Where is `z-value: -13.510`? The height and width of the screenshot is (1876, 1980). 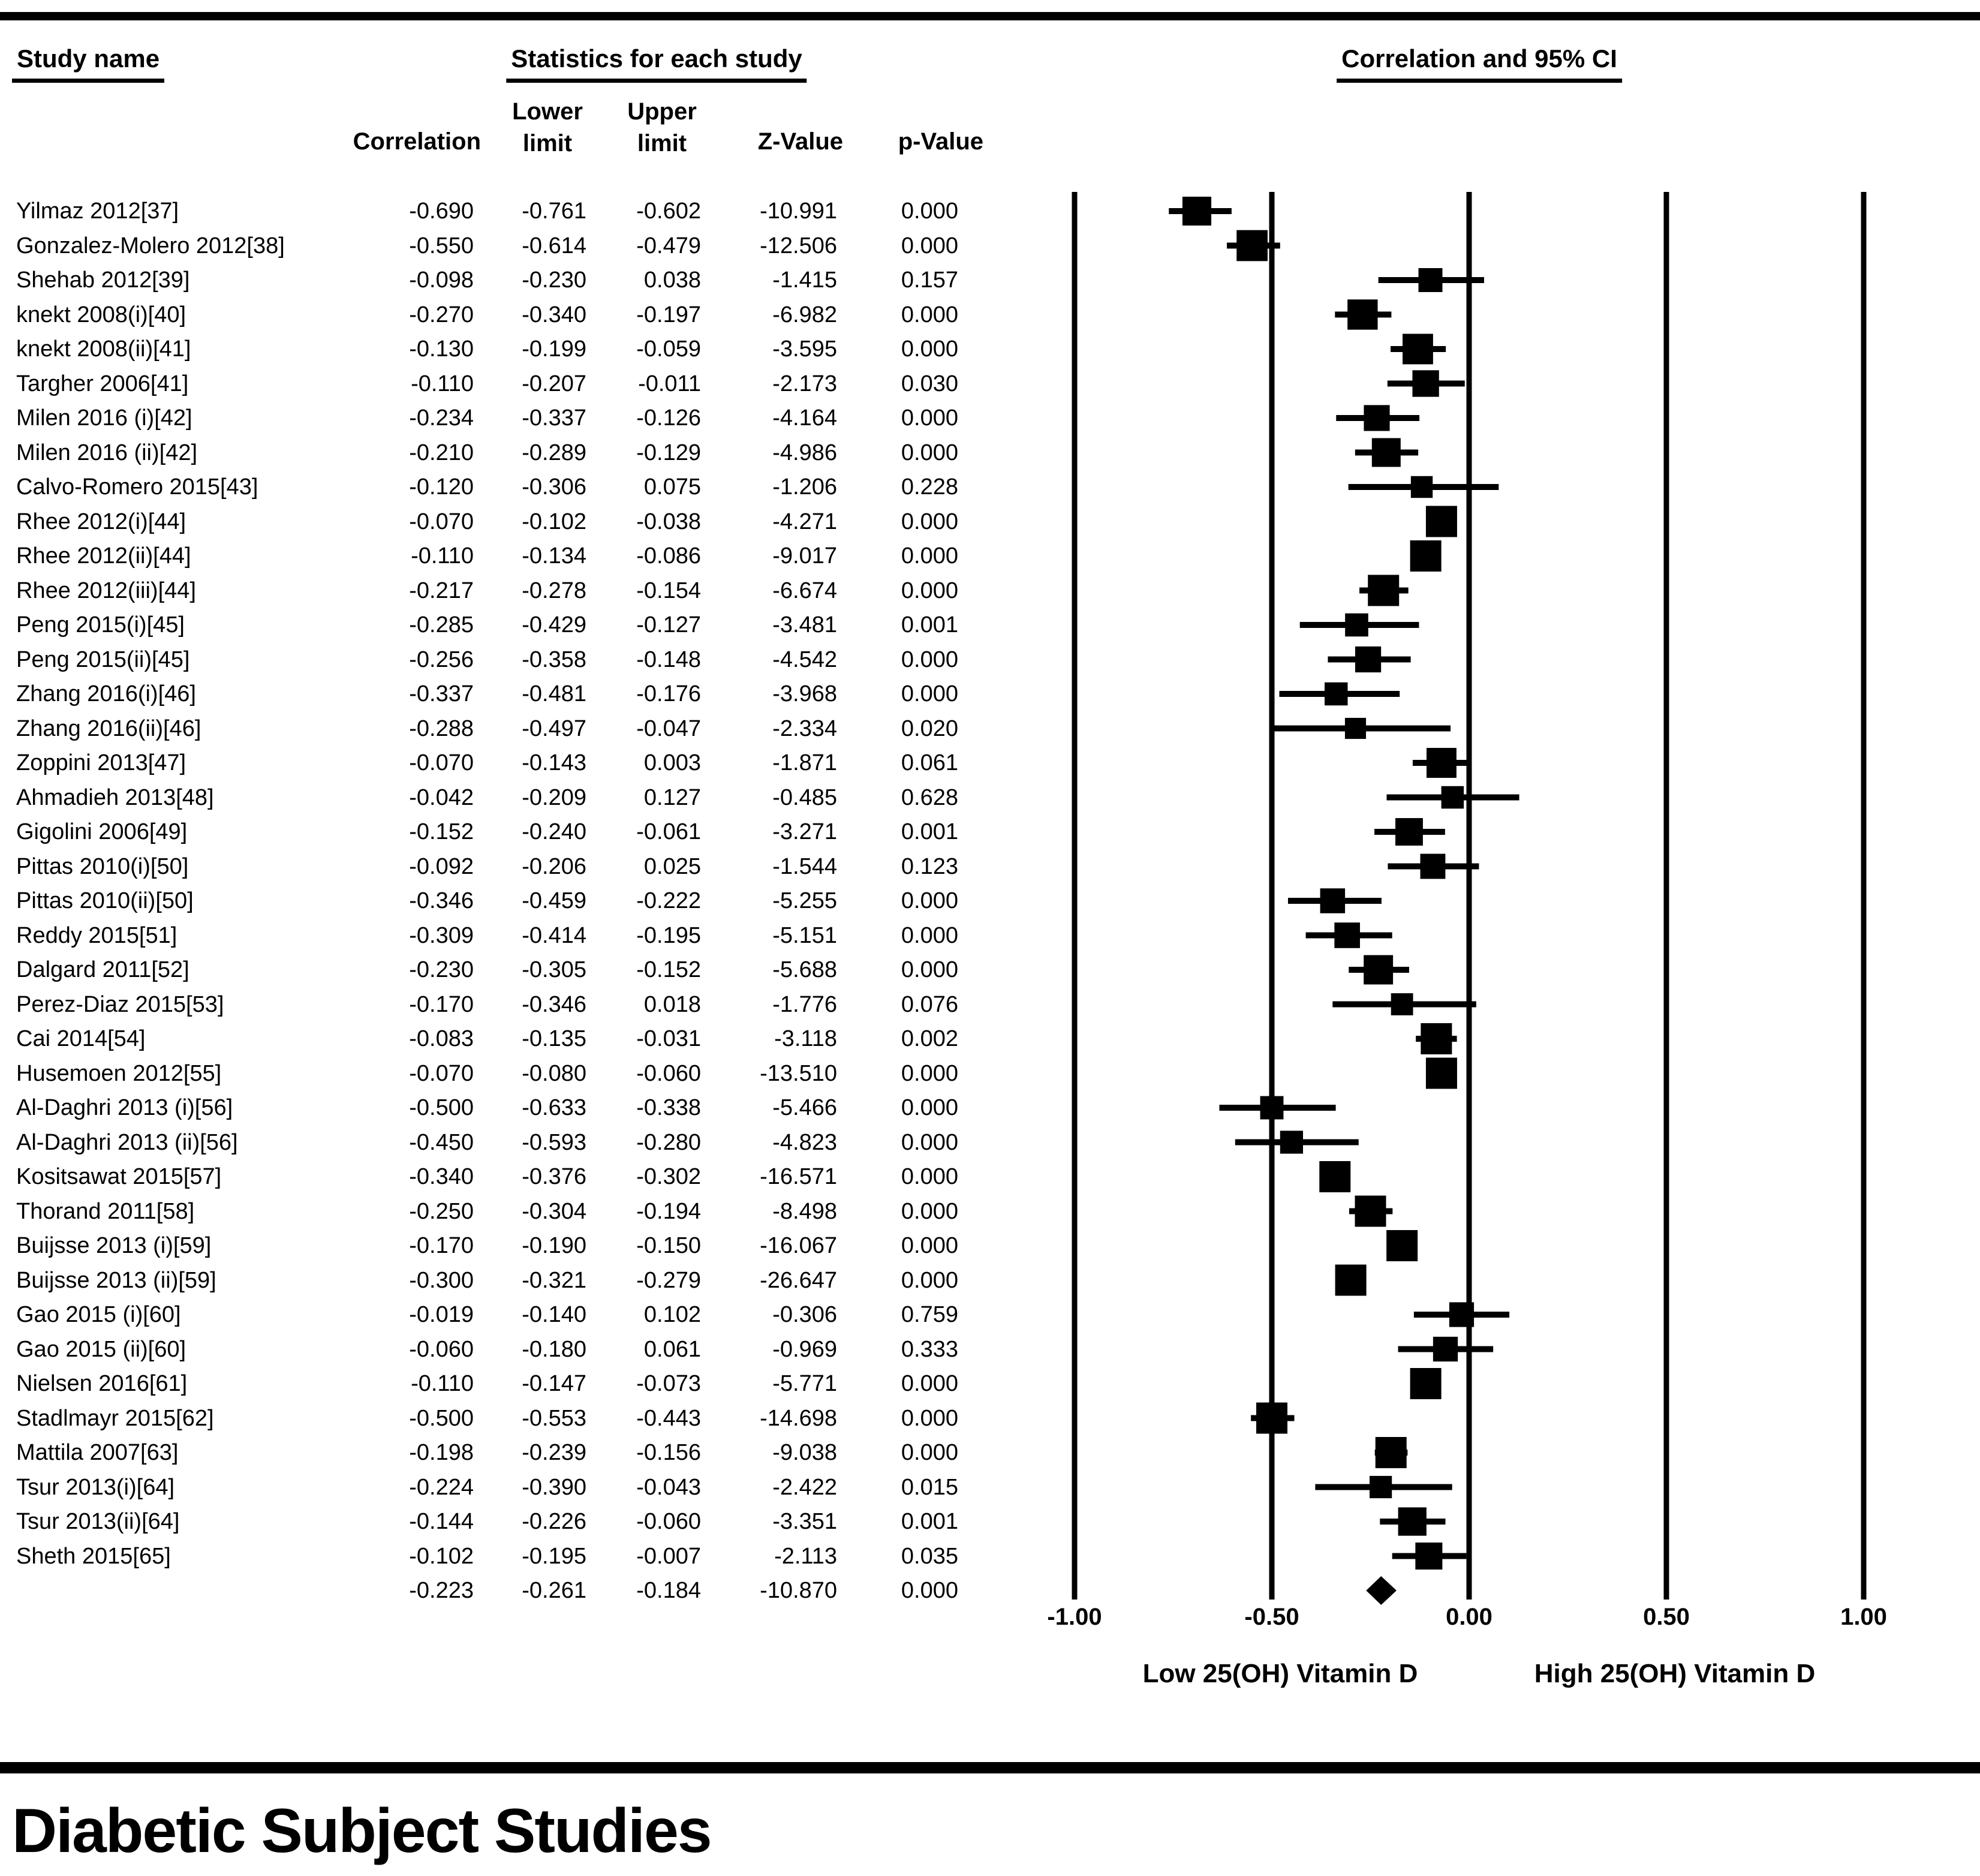 z-value: -13.510 is located at coordinates (798, 1073).